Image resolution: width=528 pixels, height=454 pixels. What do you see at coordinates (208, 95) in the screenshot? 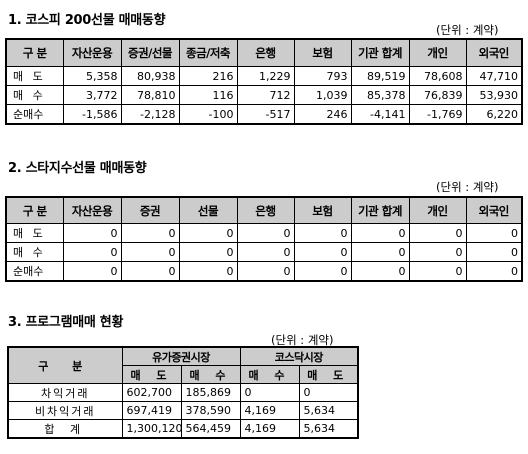
I see `table-cell: 116` at bounding box center [208, 95].